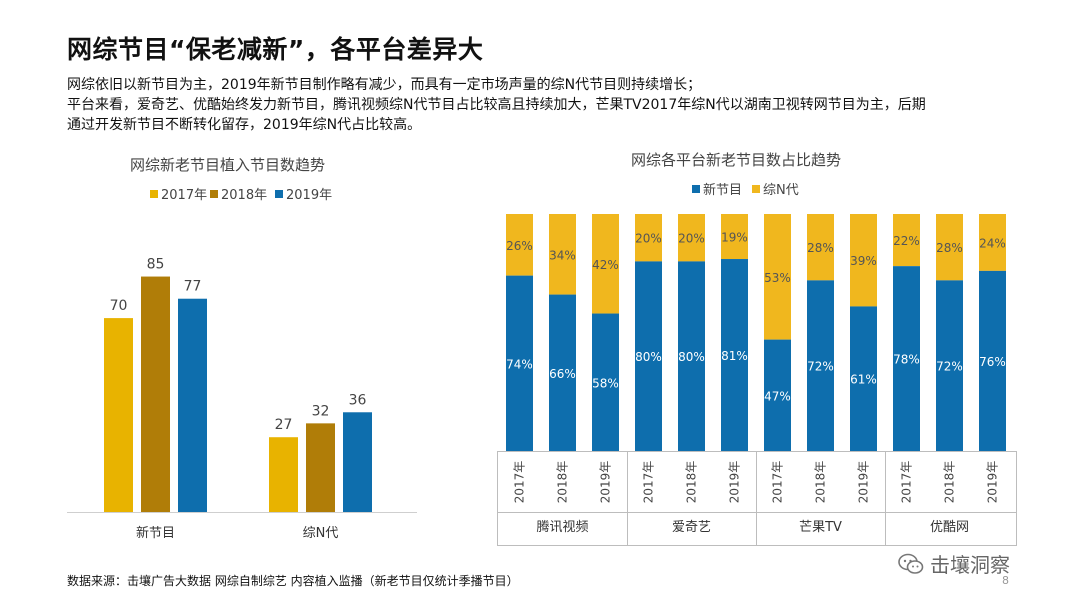 Image resolution: width=1080 pixels, height=608 pixels. Describe the element at coordinates (228, 165) in the screenshot. I see `chart1-title: 网综新老节目植入节目数趋势` at that location.